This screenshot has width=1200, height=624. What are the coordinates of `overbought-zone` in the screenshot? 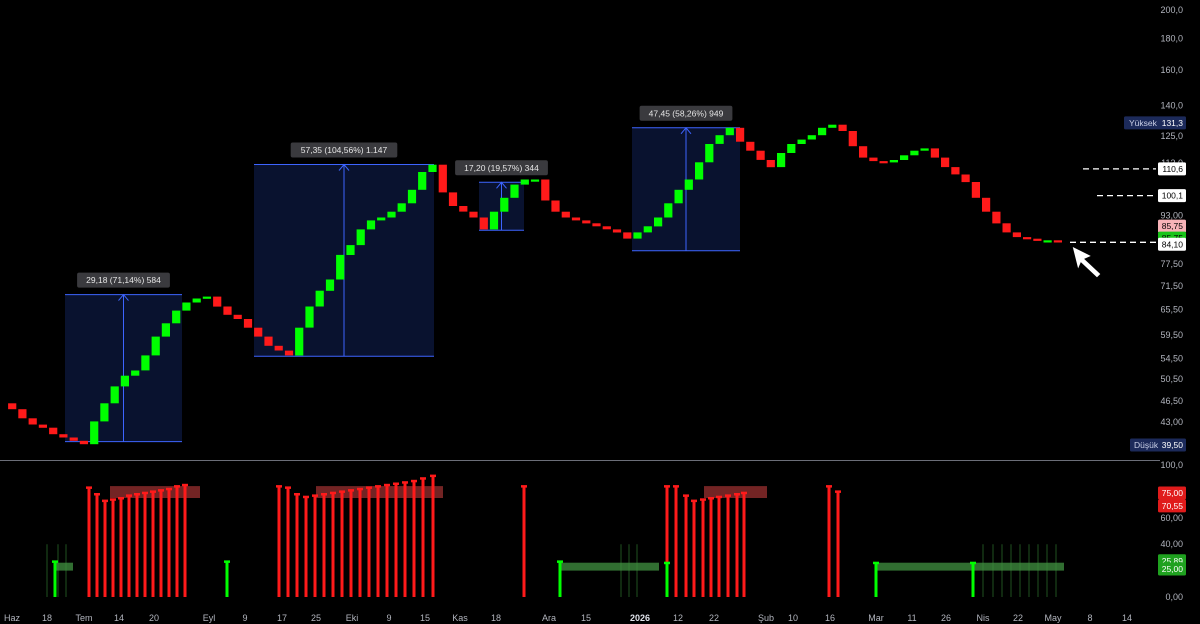 It's located at (735, 492).